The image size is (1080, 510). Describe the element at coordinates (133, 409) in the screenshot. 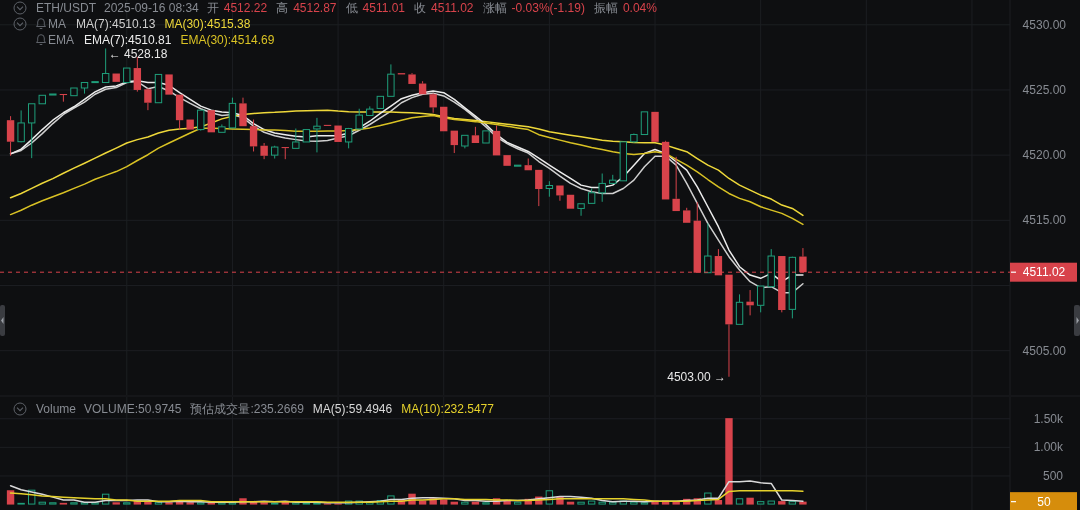

I see `annotation: VOLUME:50.9745` at that location.